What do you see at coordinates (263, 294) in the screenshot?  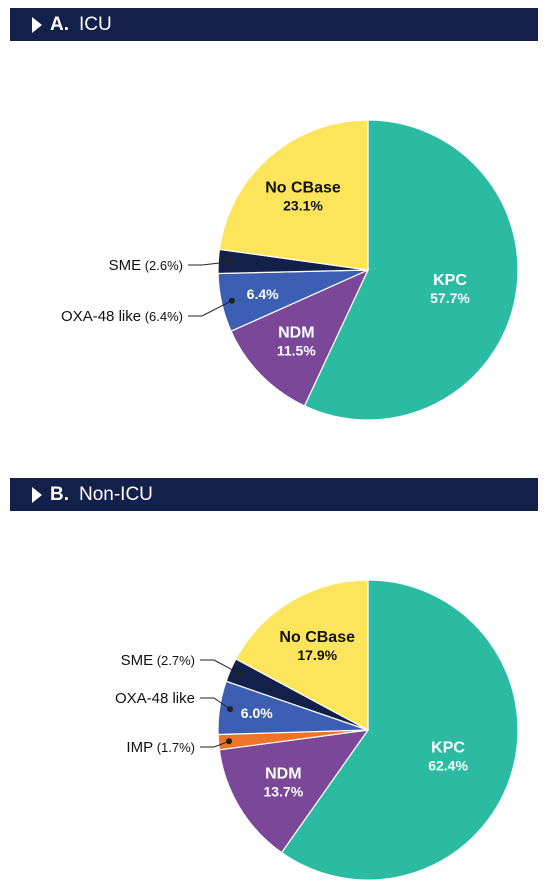 I see `slice-value-label: 6.4%` at bounding box center [263, 294].